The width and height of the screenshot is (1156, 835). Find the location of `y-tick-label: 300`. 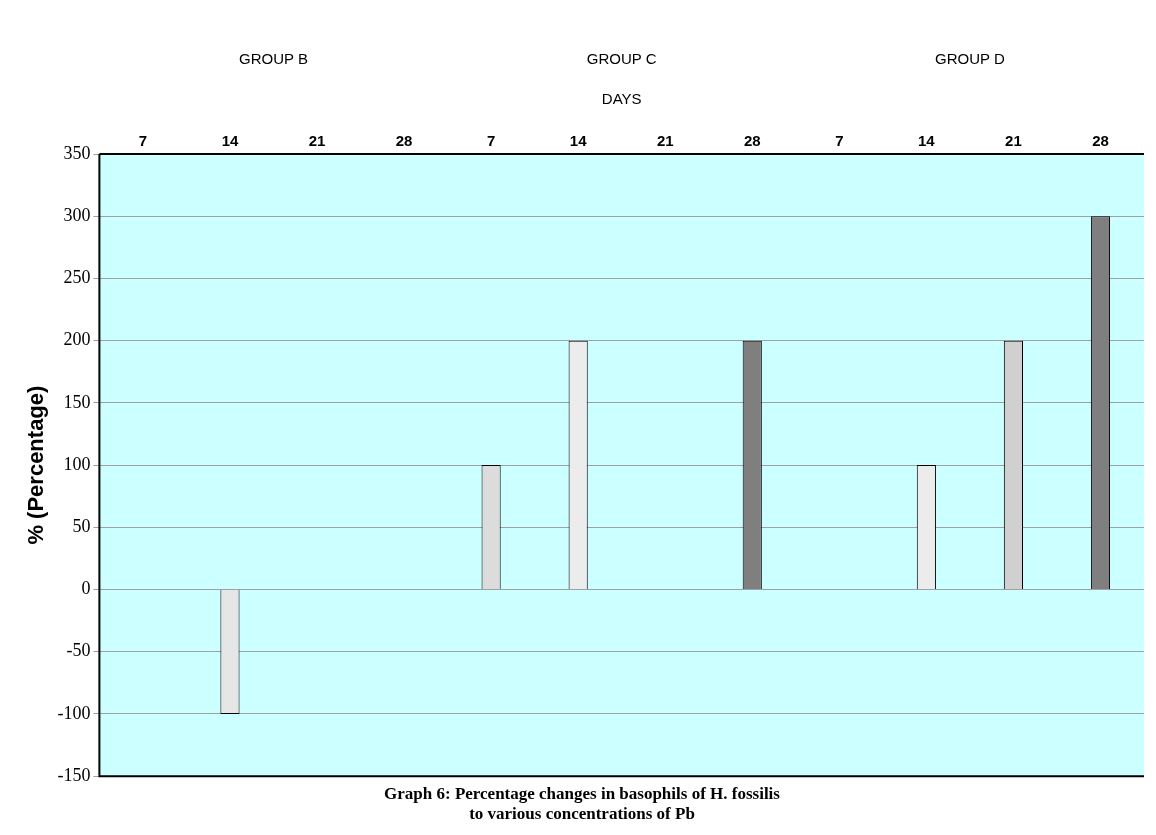

y-tick-label: 300 is located at coordinates (77, 214).